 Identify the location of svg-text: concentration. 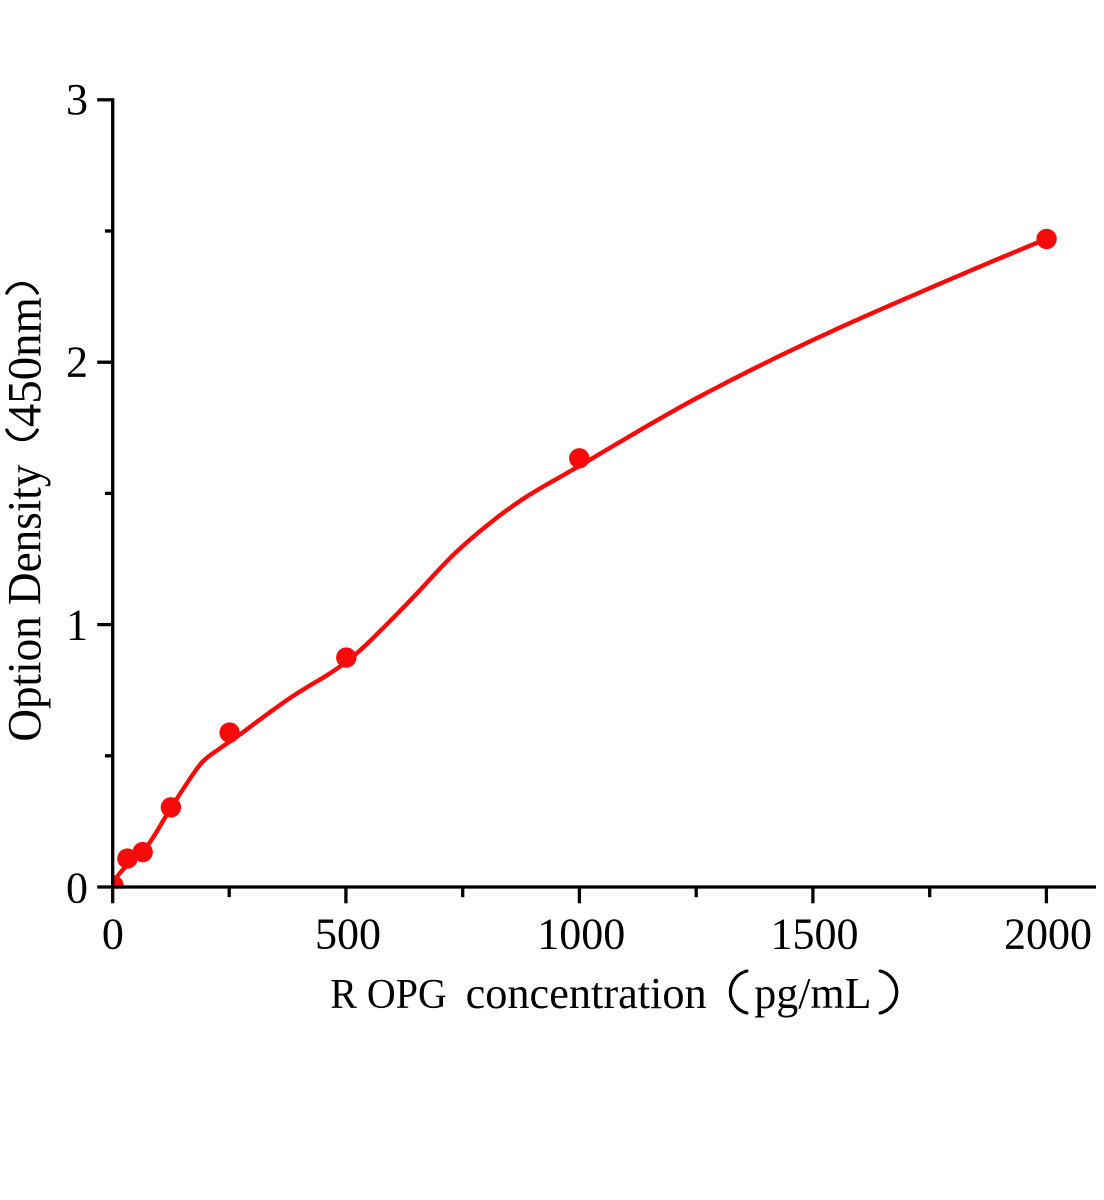
(586, 993).